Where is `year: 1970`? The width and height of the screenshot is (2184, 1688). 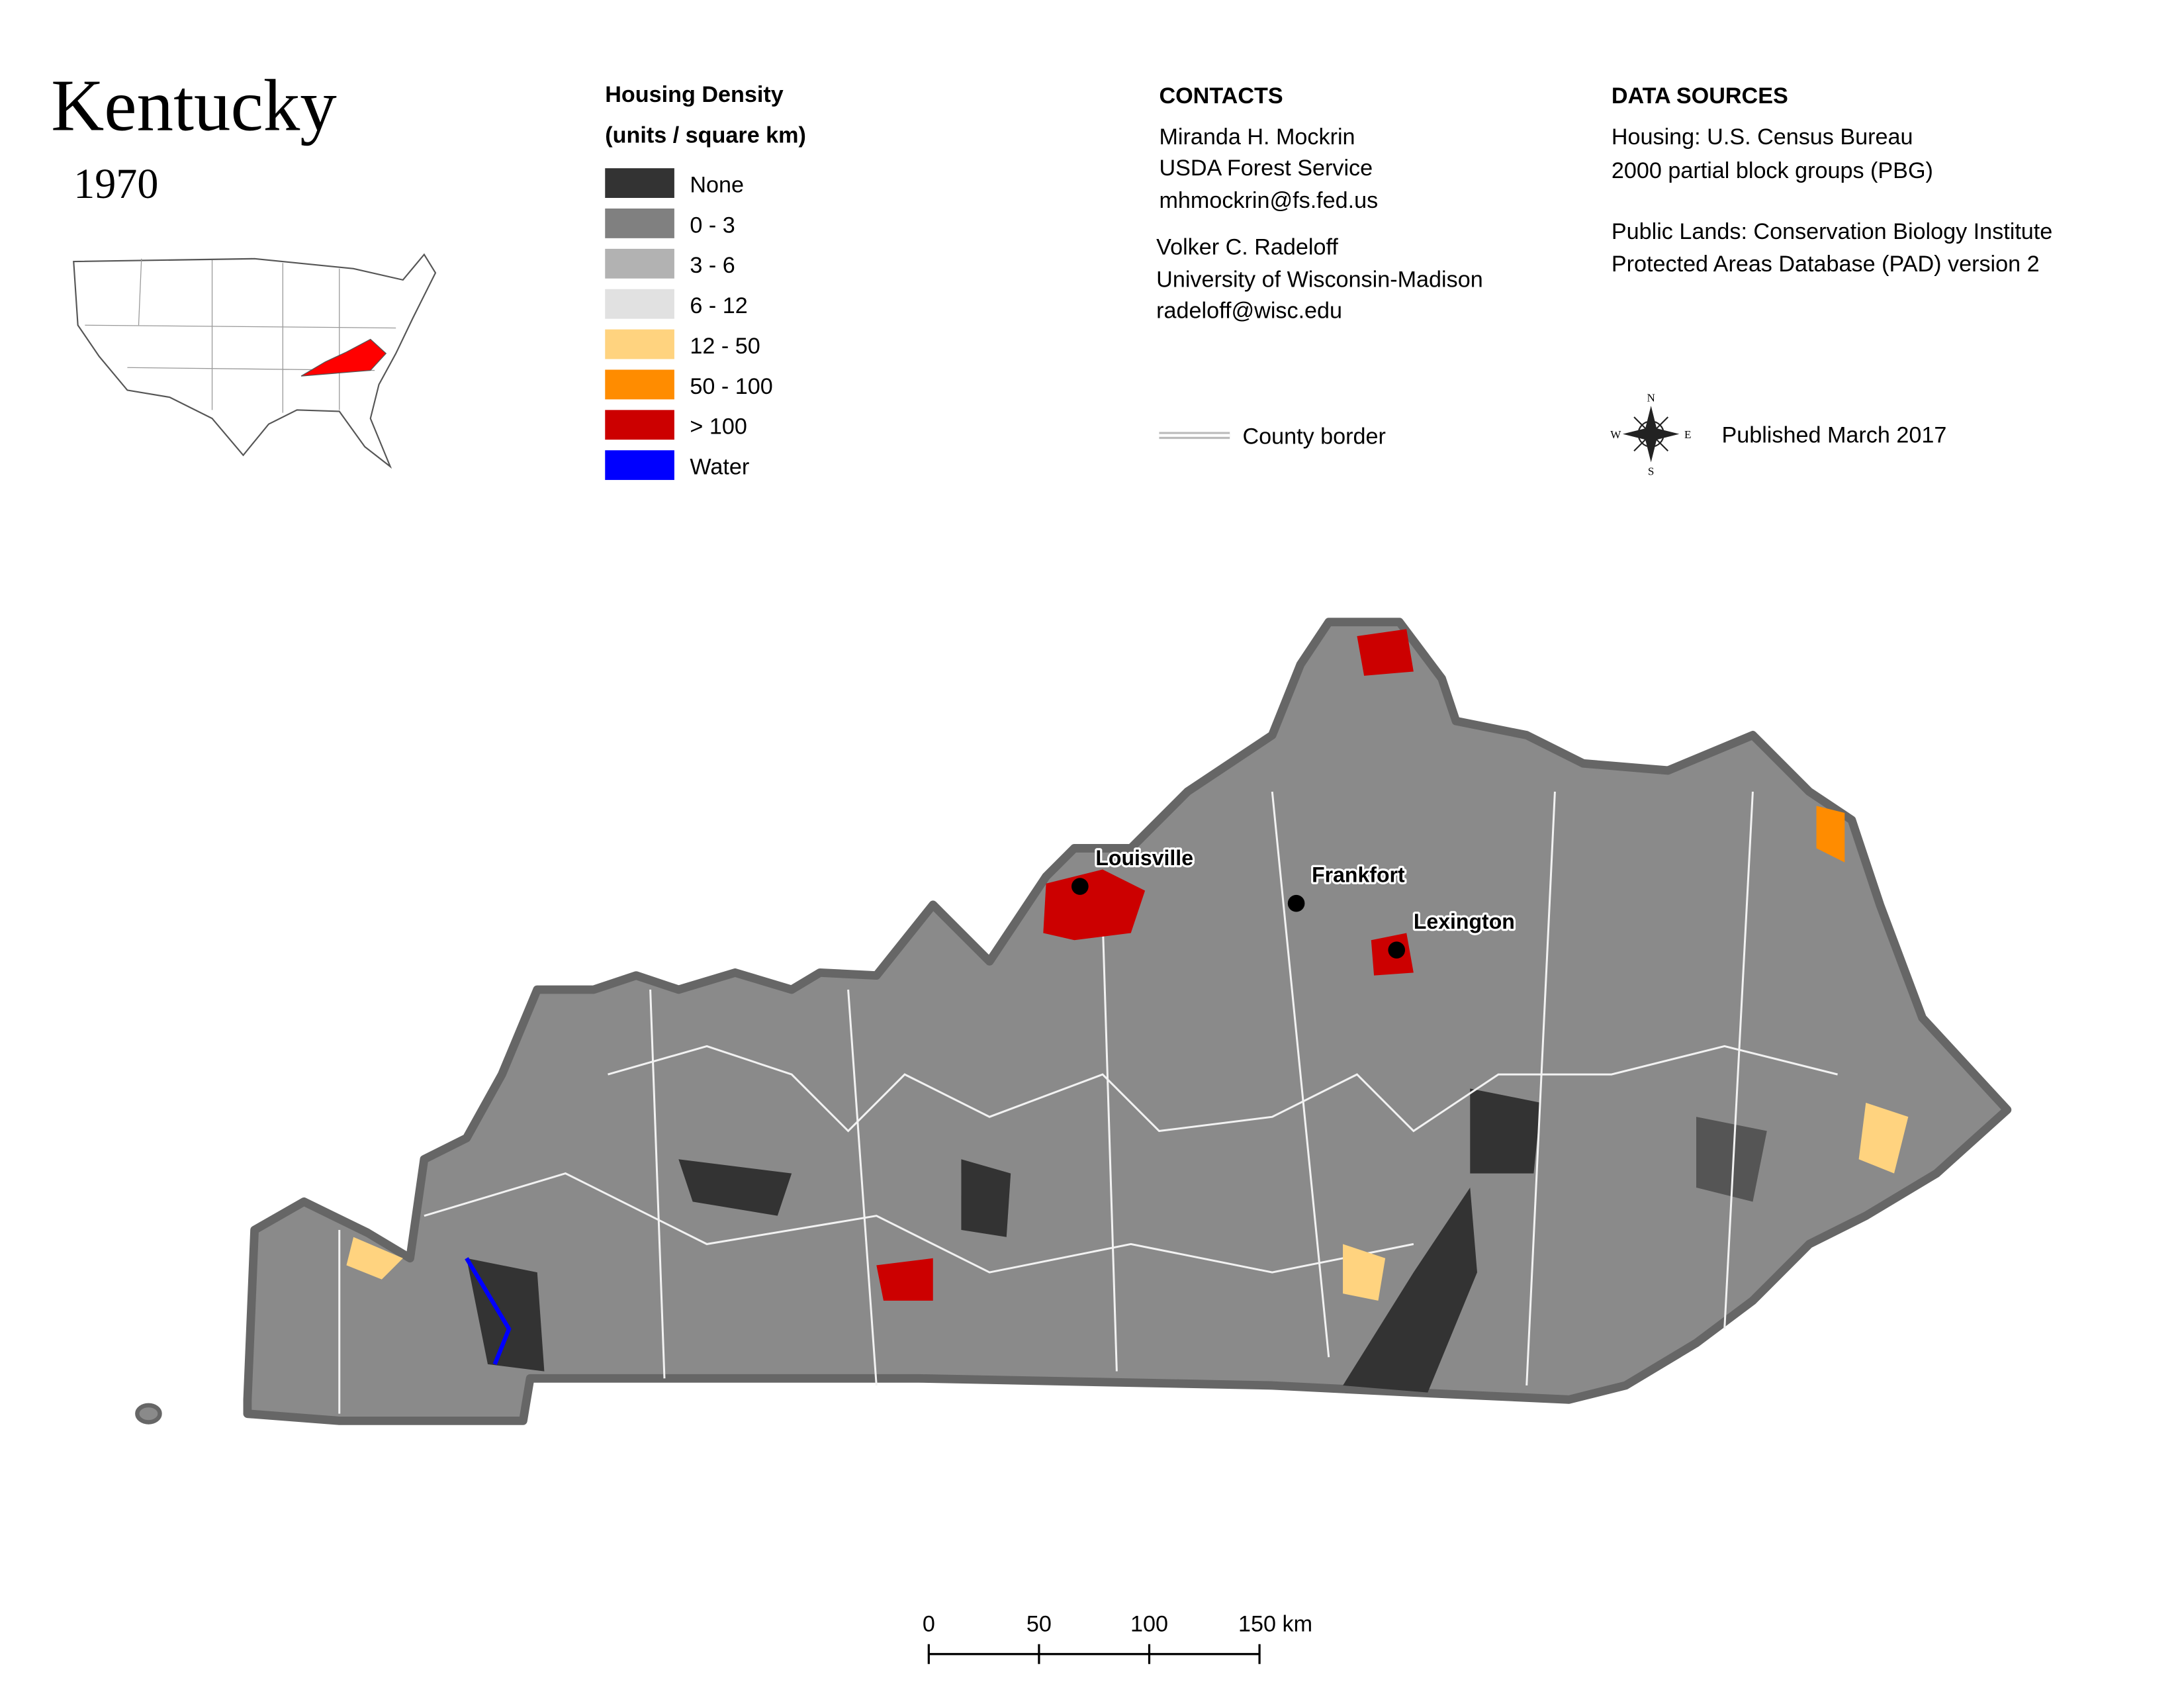
year: 1970 is located at coordinates (116, 183).